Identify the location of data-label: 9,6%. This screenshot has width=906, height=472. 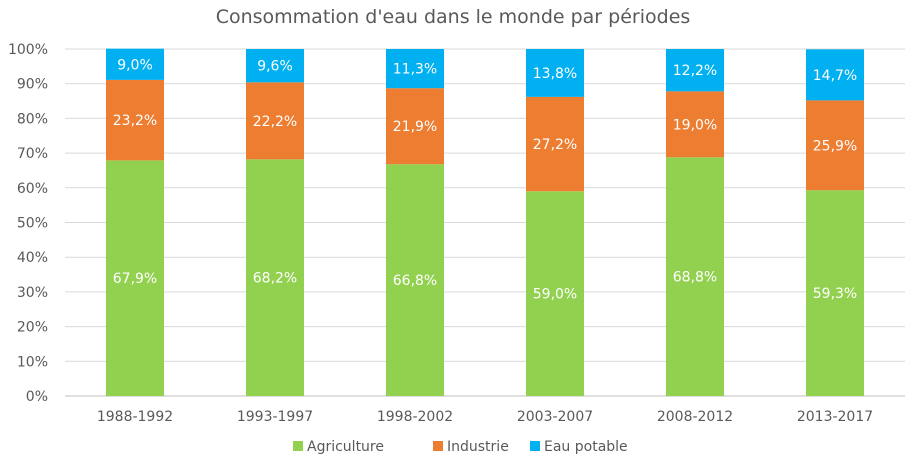
(275, 67).